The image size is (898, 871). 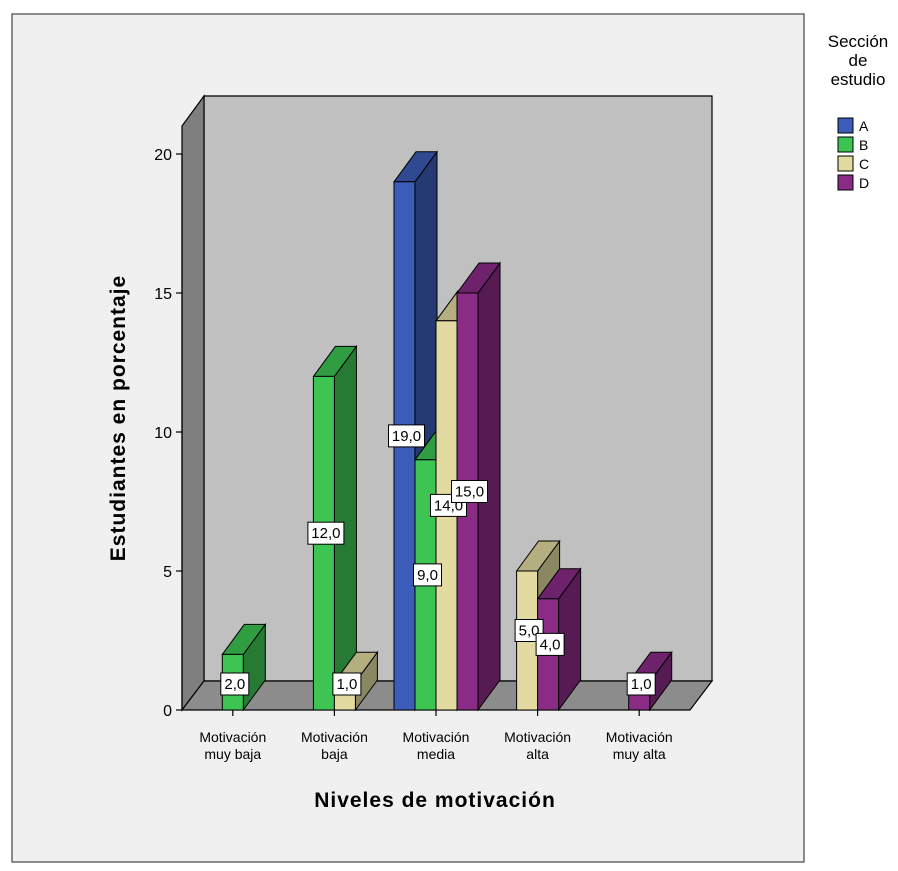 I want to click on legend-title: estudio, so click(x=858, y=79).